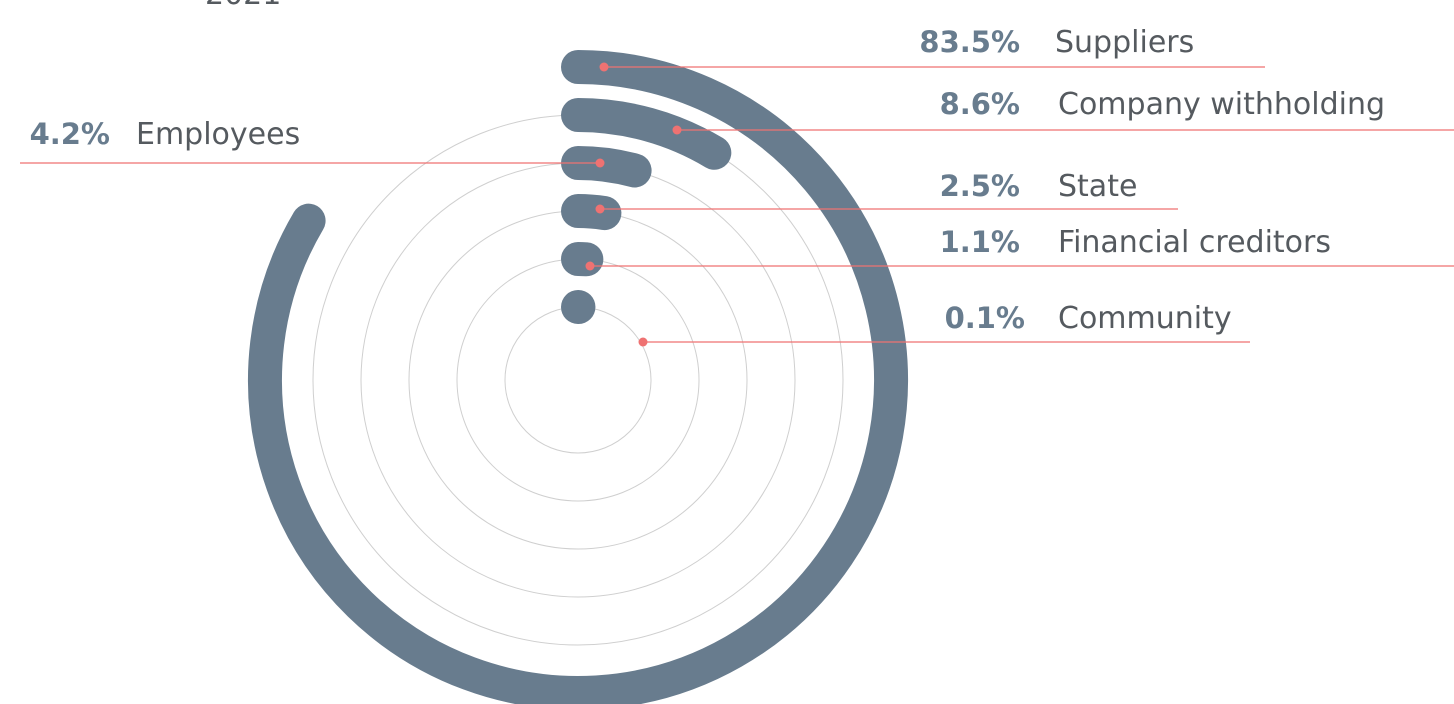  I want to click on category-label: Suppliers, so click(1124, 42).